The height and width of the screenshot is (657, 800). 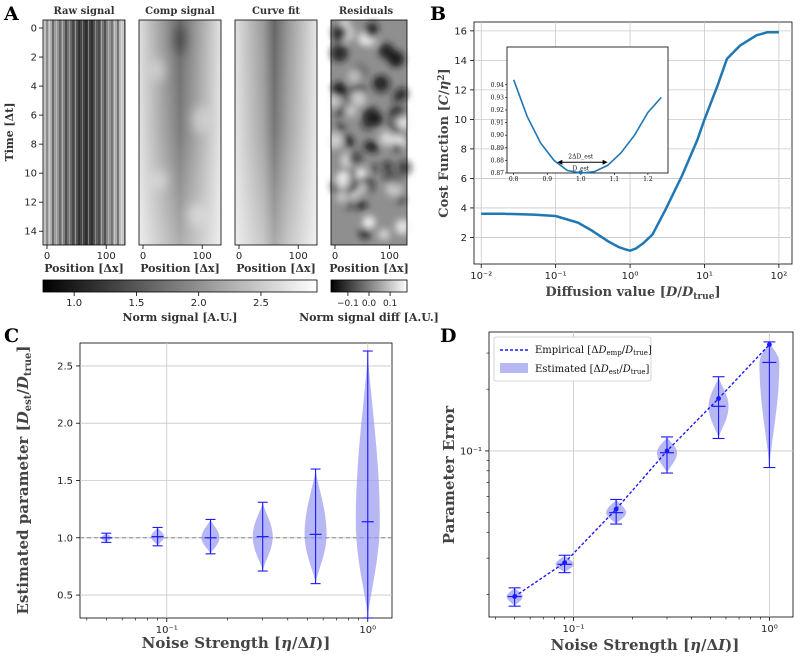 What do you see at coordinates (580, 172) in the screenshot?
I see `inset-minimum-marker` at bounding box center [580, 172].